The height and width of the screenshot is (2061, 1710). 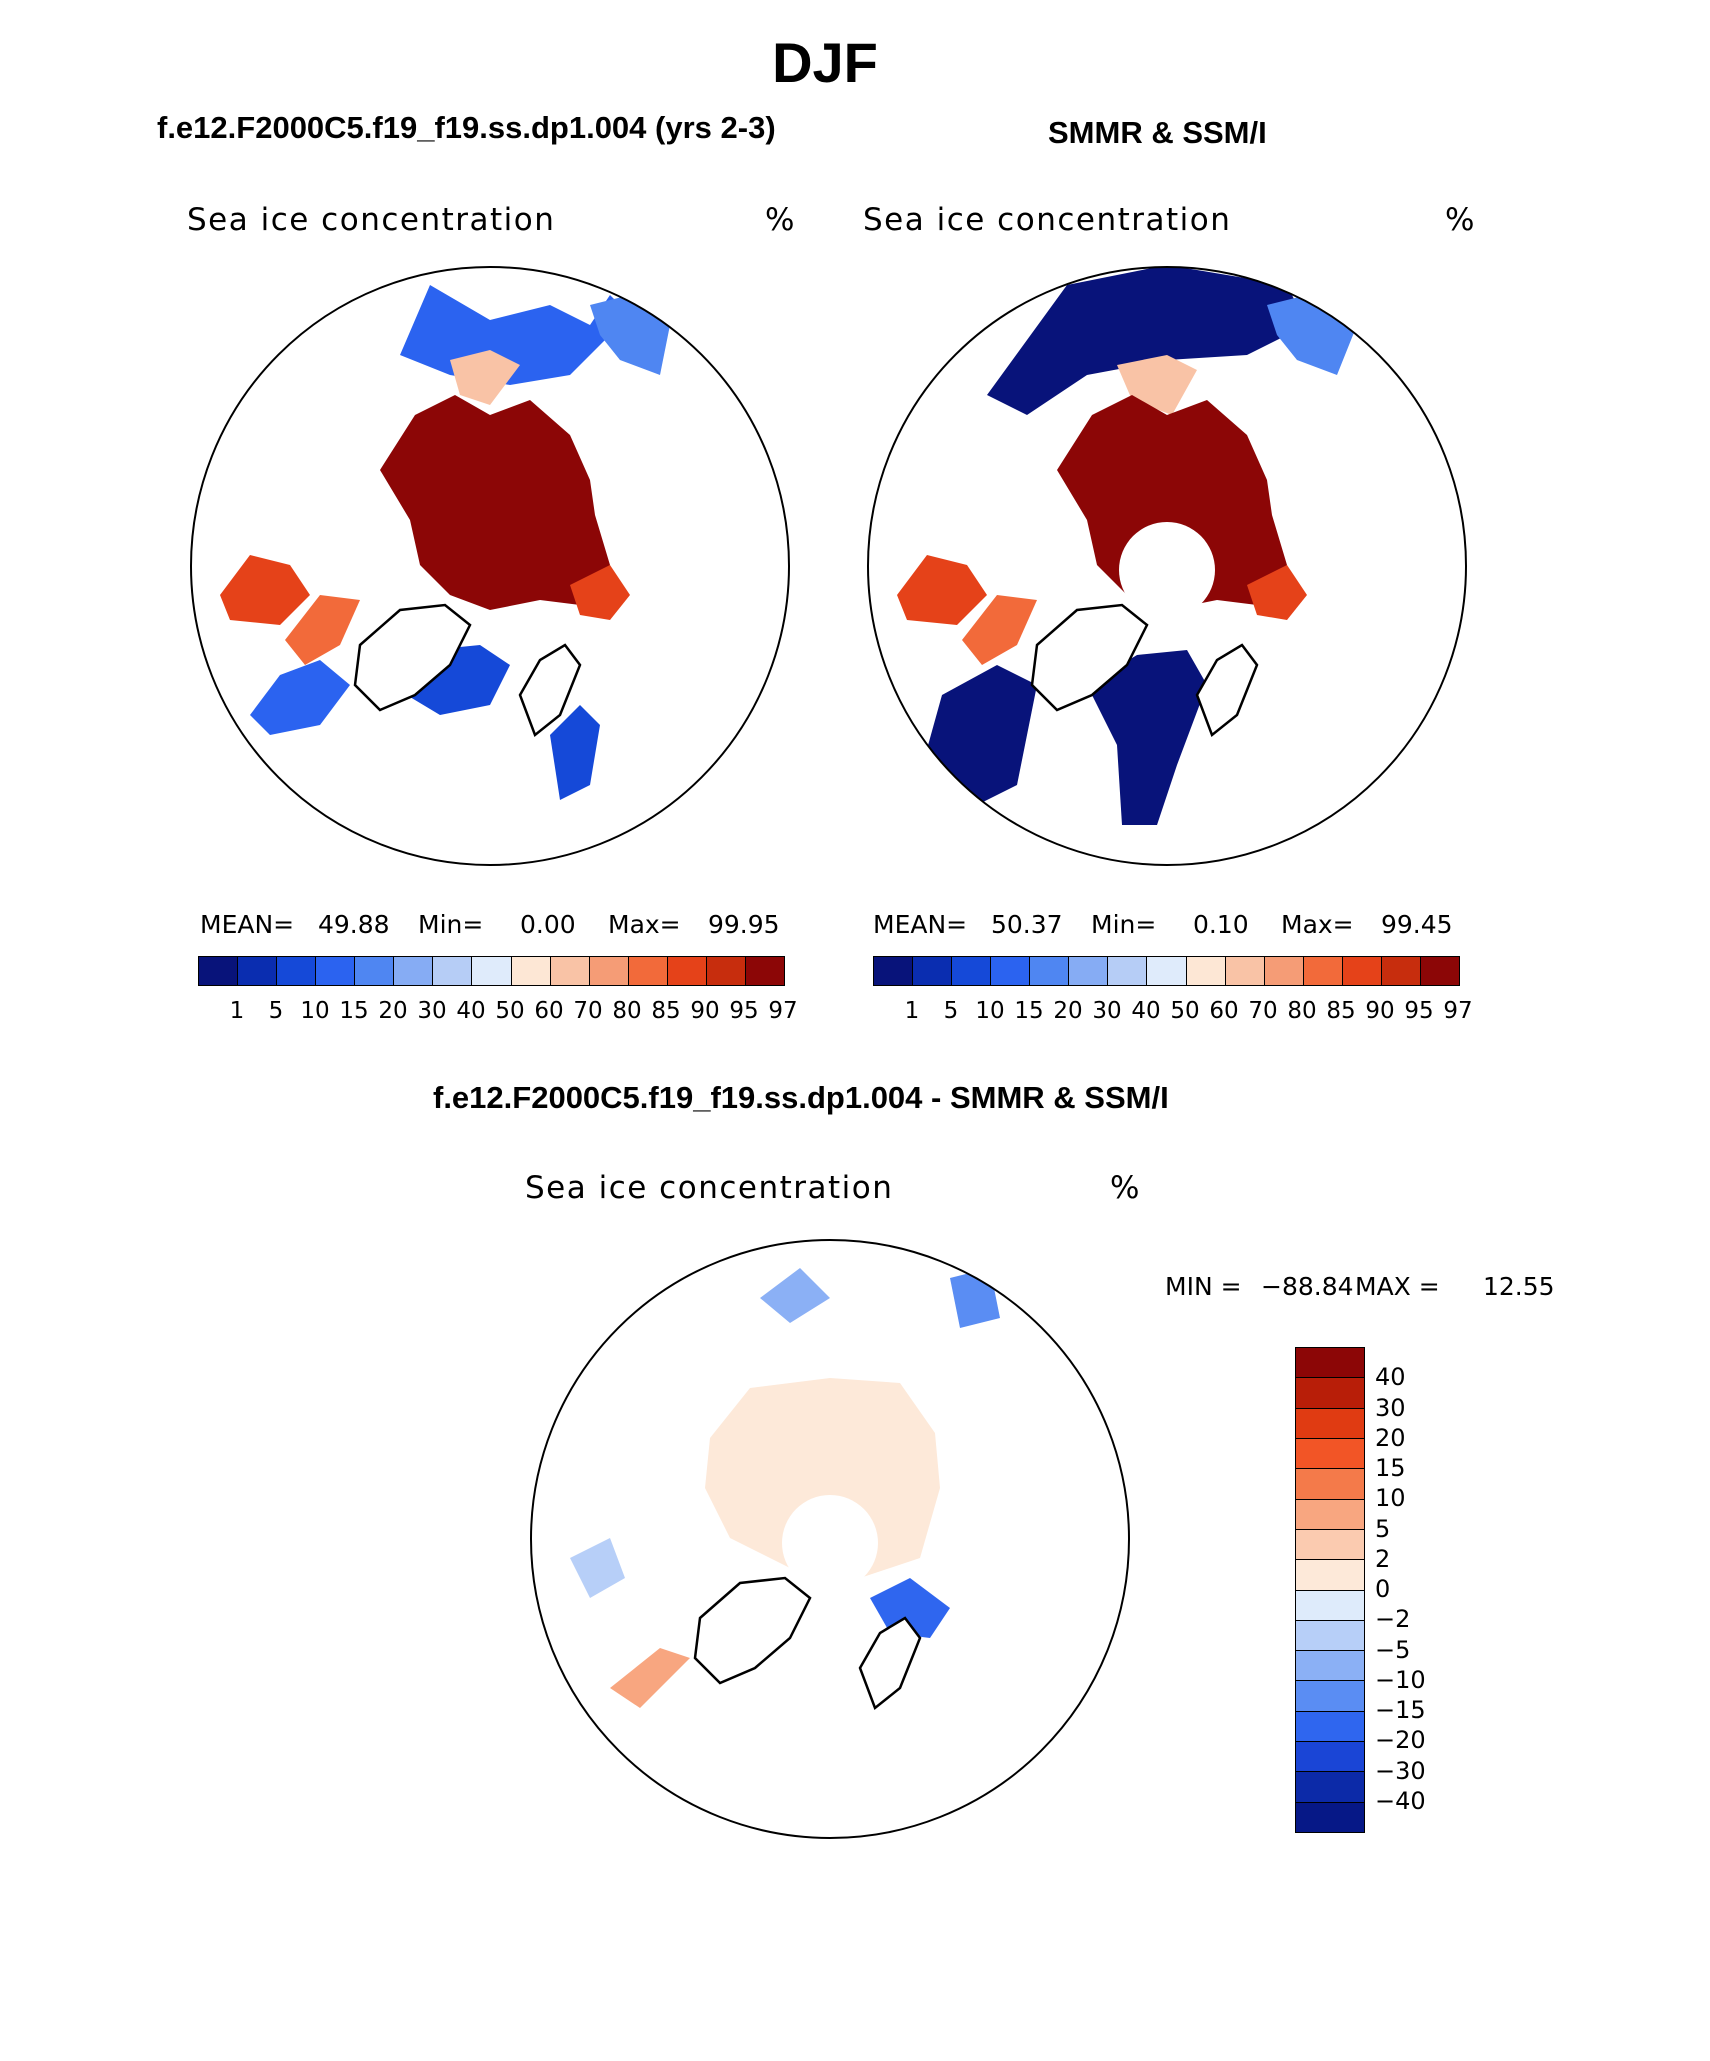 I want to click on diff-blue-baffin, so click(x=597, y=1568).